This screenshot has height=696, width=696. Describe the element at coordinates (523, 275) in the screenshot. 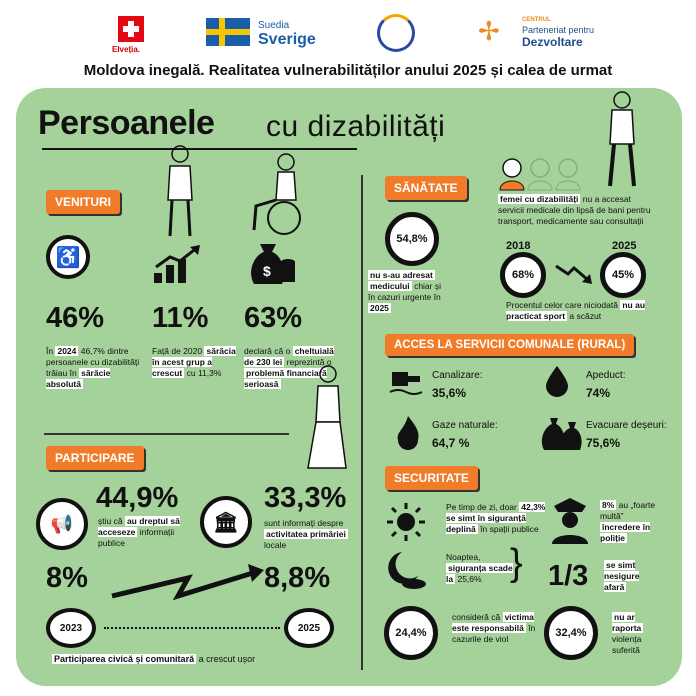

I see `sport-ring-from: 68%` at that location.